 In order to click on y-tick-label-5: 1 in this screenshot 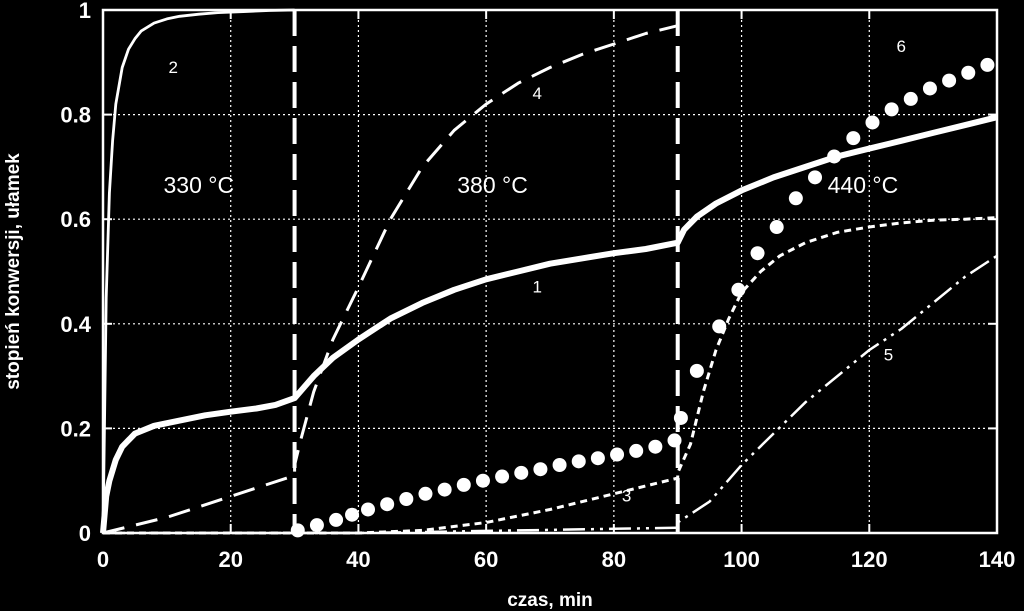, I will do `click(85, 11)`.